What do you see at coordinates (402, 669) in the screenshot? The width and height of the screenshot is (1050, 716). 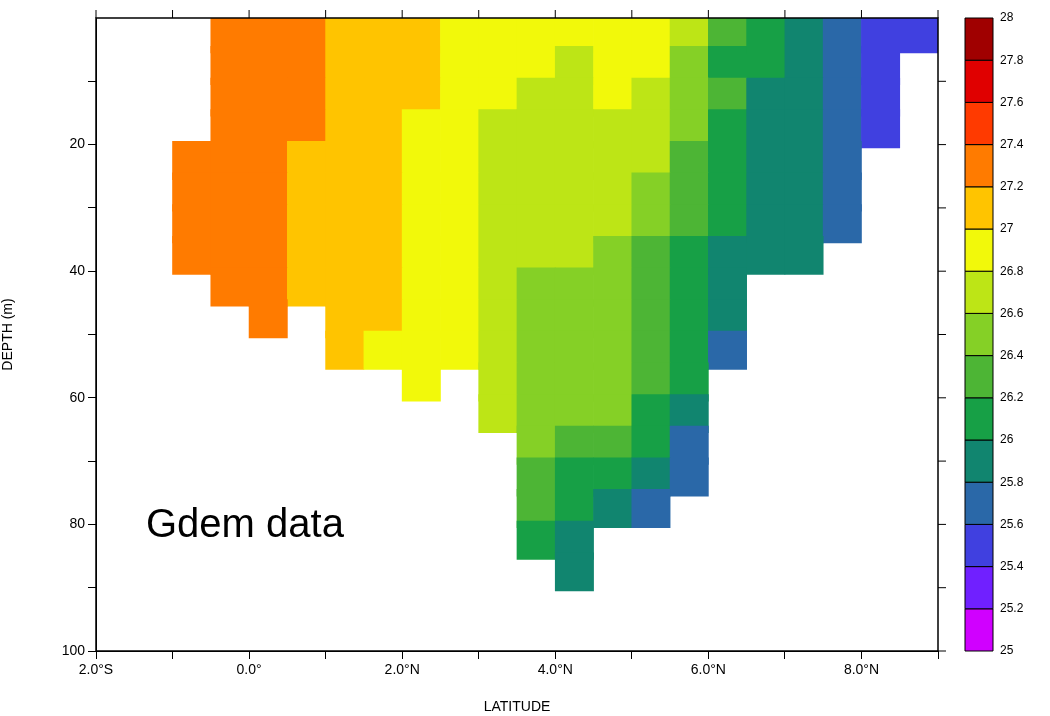 I see `x-tick-label: 2.0°N` at bounding box center [402, 669].